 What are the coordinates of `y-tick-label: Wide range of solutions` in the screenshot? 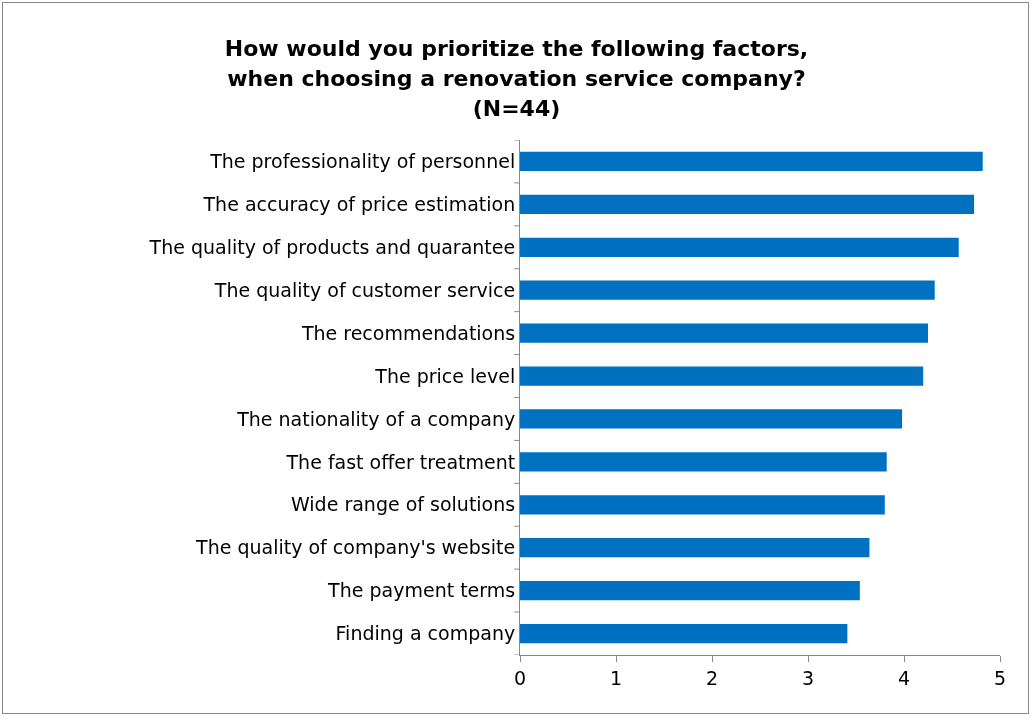 It's located at (403, 504).